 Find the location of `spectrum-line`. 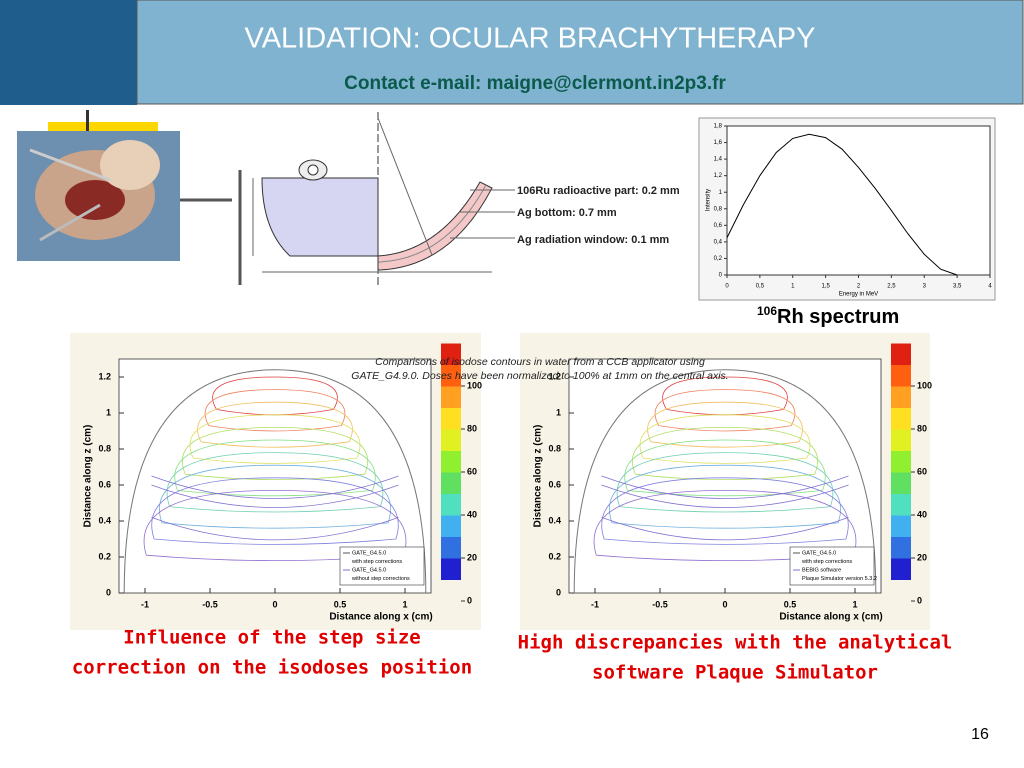

spectrum-line is located at coordinates (842, 204).